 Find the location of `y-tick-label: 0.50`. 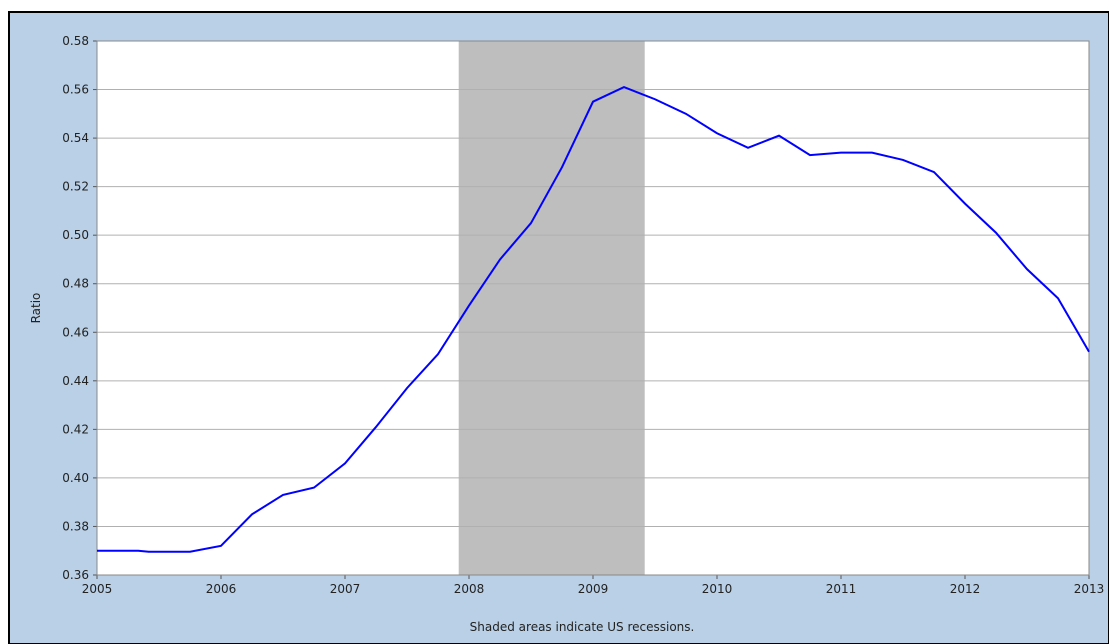

y-tick-label: 0.50 is located at coordinates (75, 235).